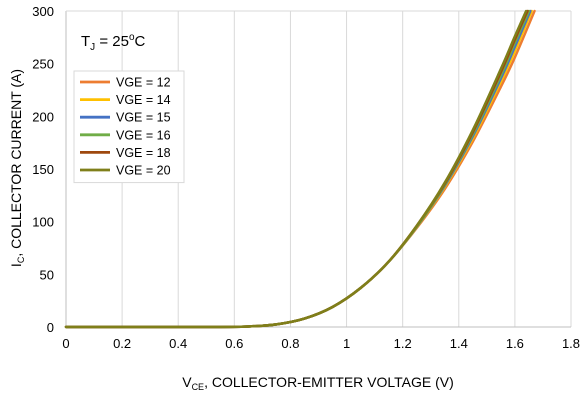 The image size is (584, 402). I want to click on annotation-superscript: o, so click(132, 37).